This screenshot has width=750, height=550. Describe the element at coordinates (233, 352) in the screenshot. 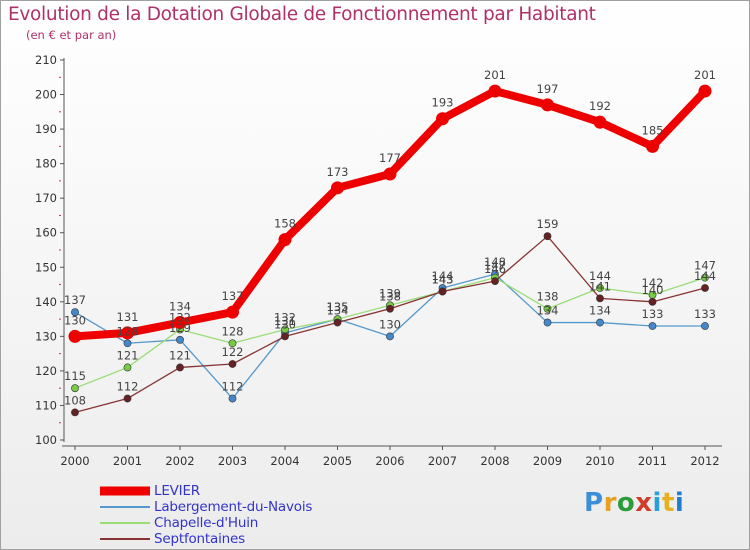

I see `data-label: 122` at that location.